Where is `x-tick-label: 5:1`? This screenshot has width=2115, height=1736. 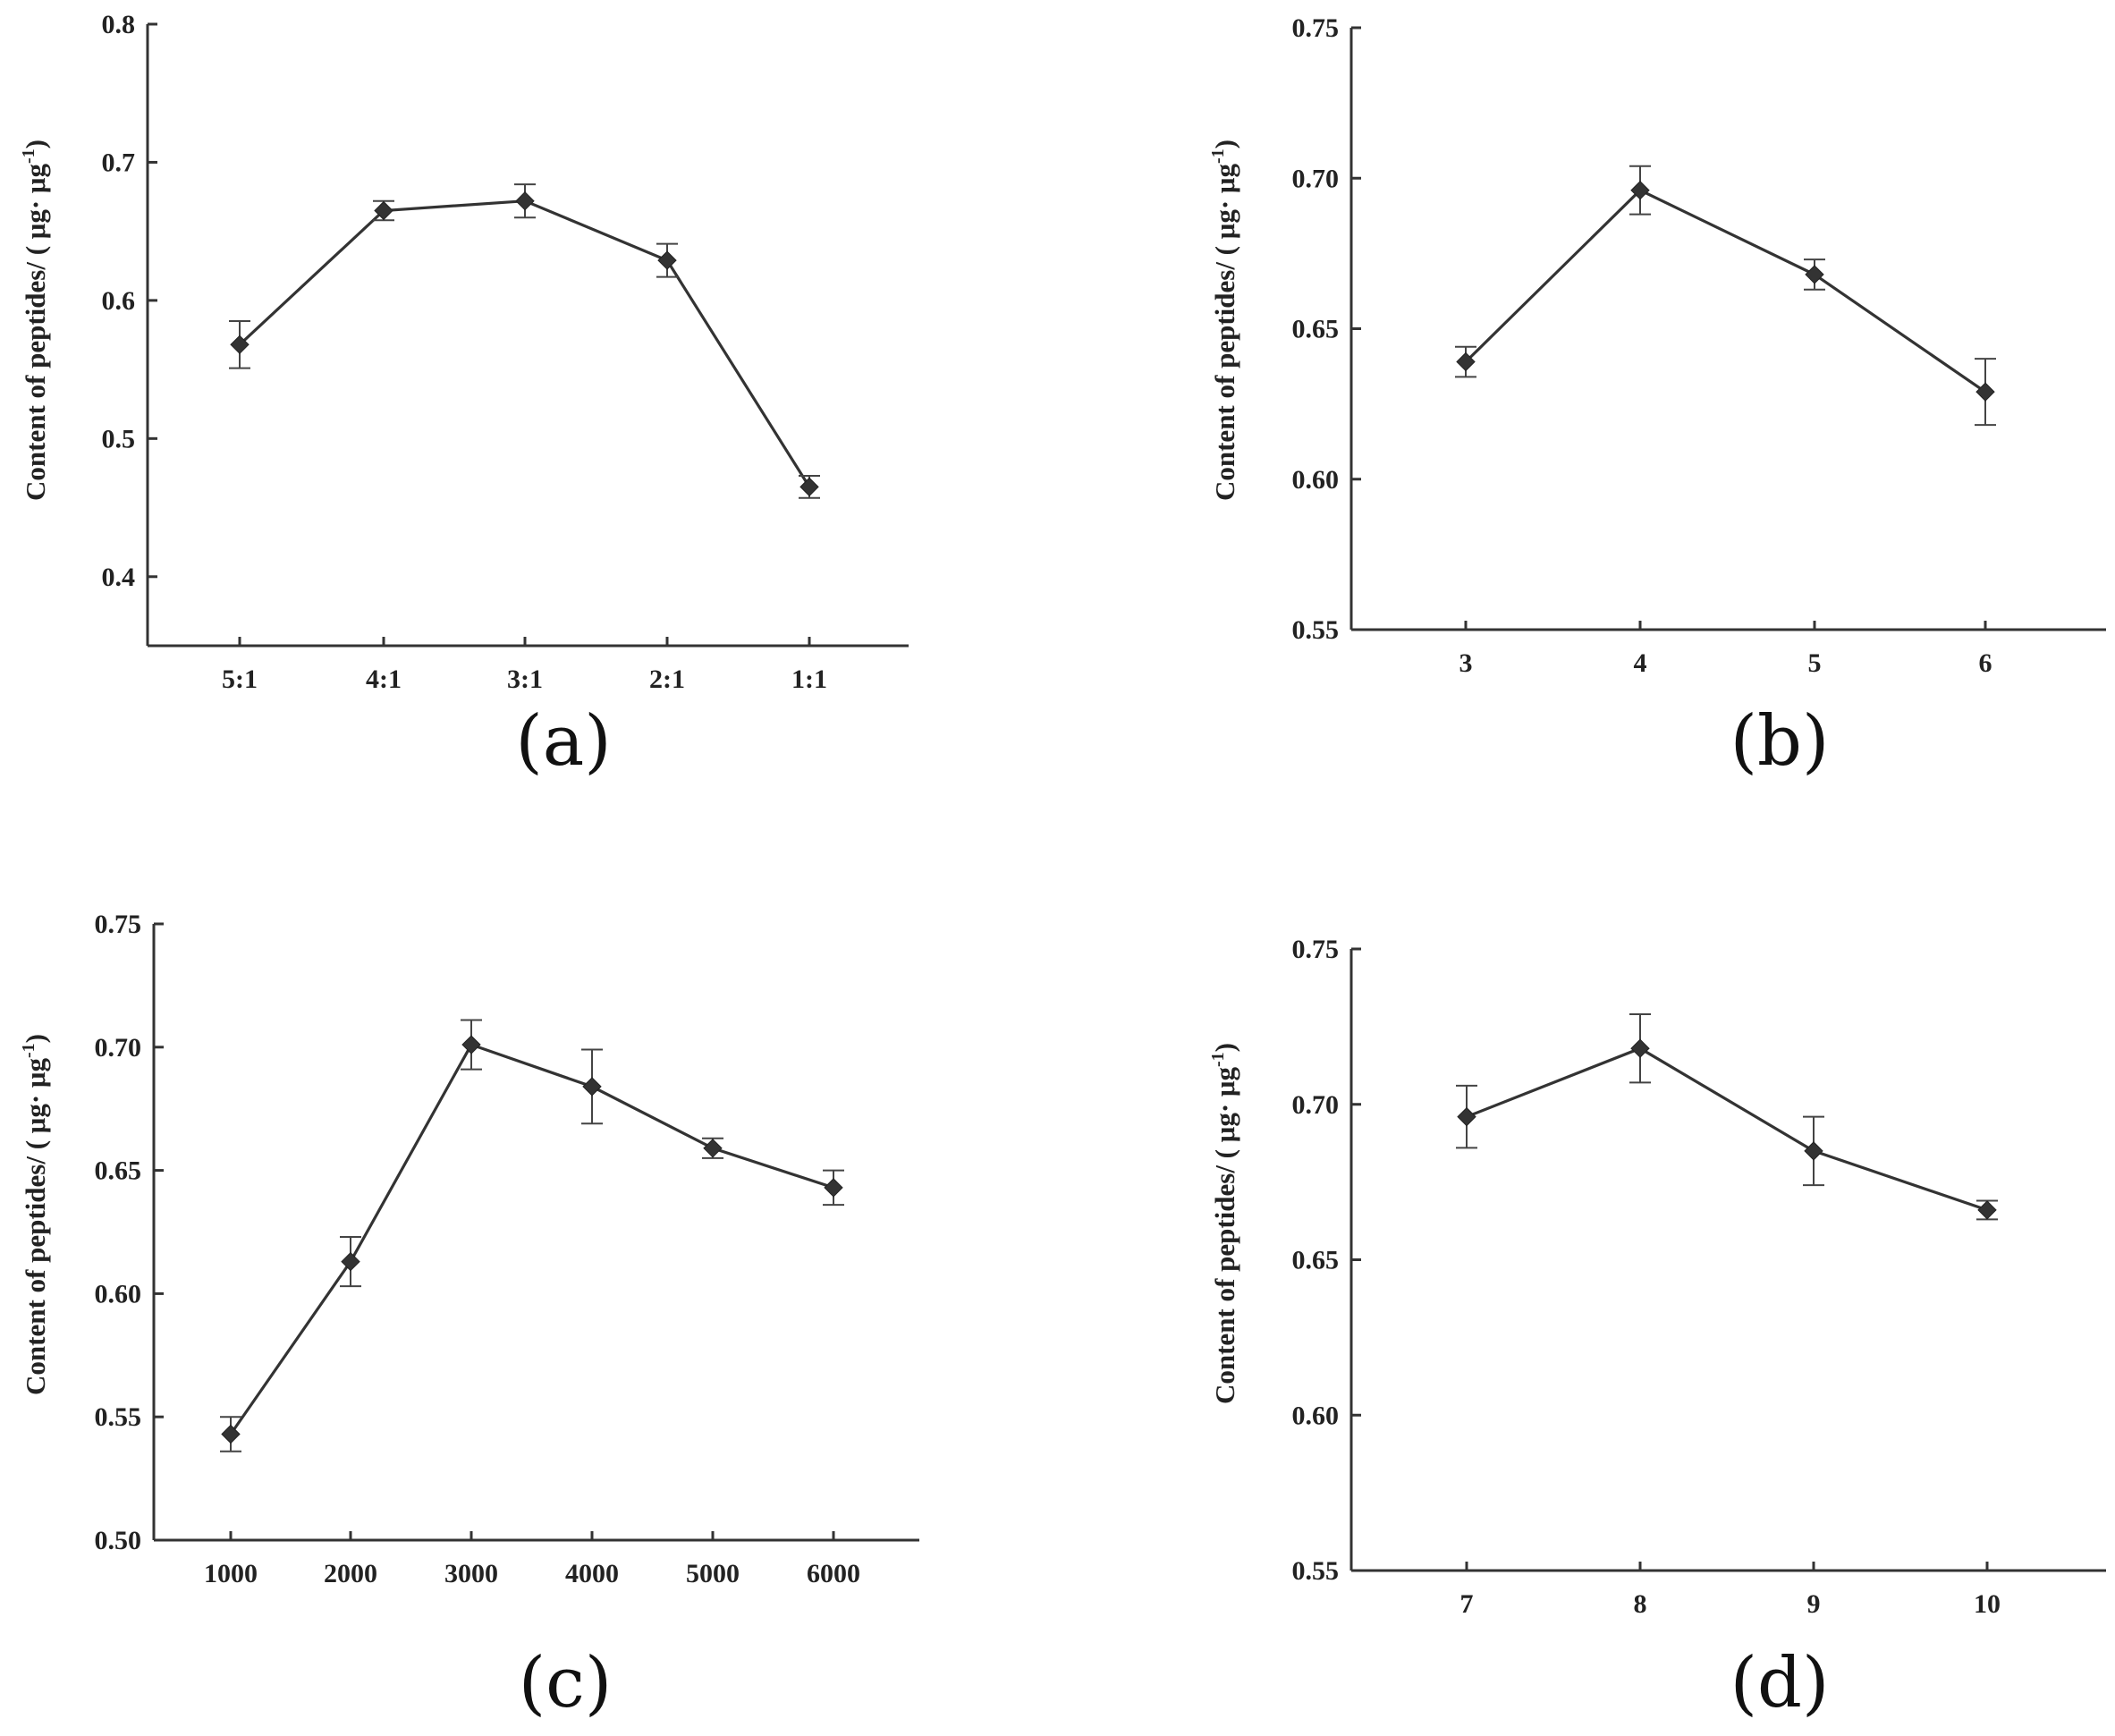
x-tick-label: 5:1 is located at coordinates (240, 679).